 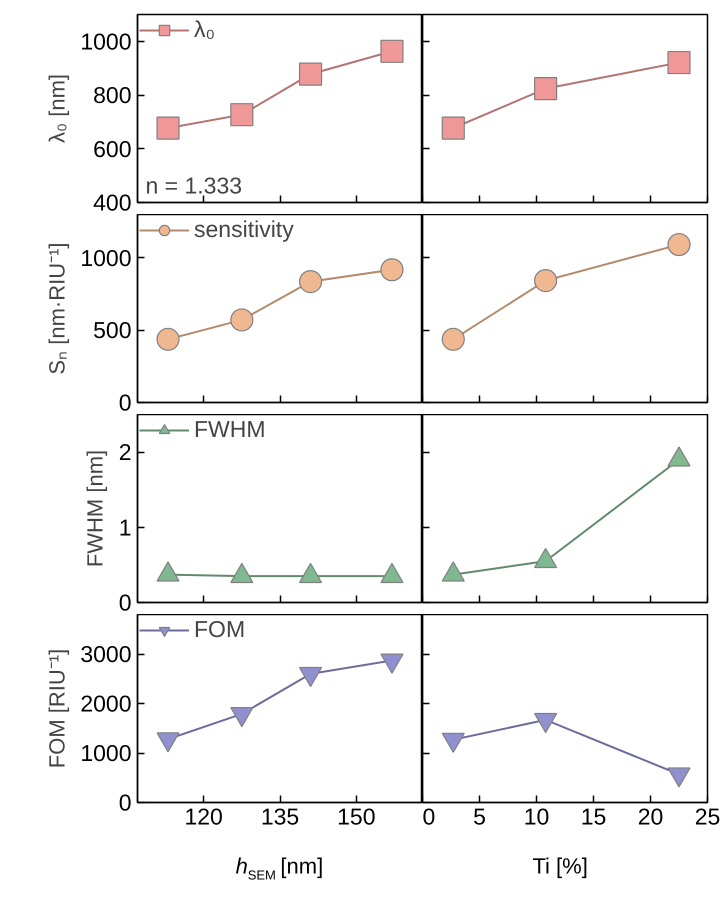 I want to click on x-tick-label: 120, so click(x=203, y=817).